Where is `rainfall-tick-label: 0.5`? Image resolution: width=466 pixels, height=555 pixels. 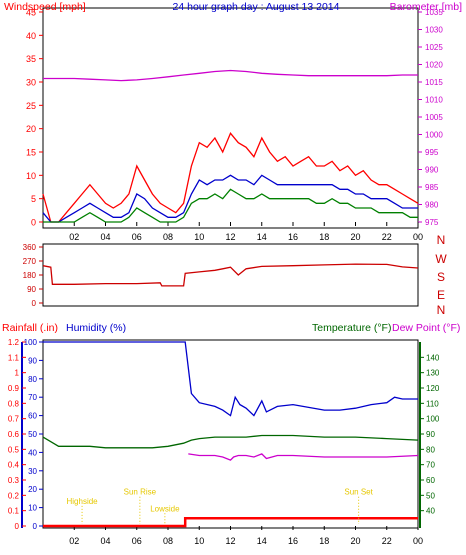
rainfall-tick-label: 0.5 is located at coordinates (14, 449).